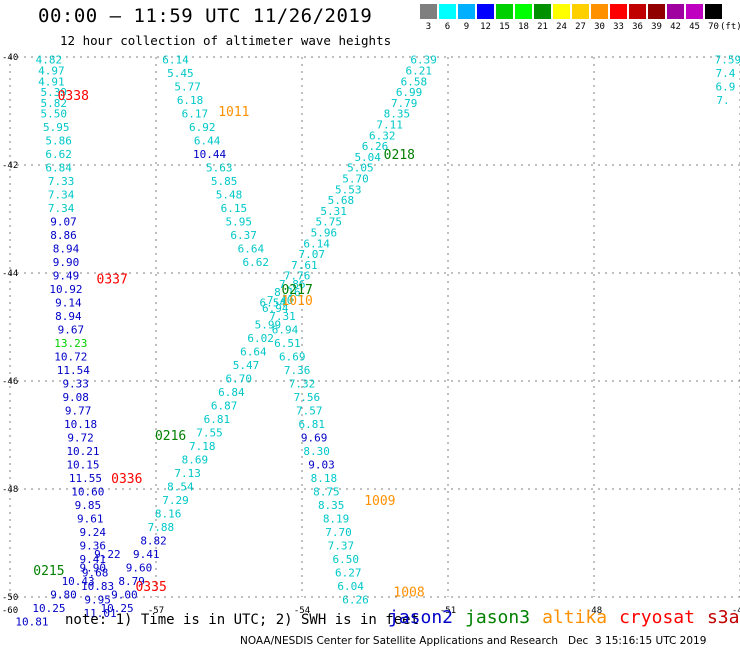 The height and width of the screenshot is (650, 740). I want to click on track-time-label: 0337, so click(112, 279).